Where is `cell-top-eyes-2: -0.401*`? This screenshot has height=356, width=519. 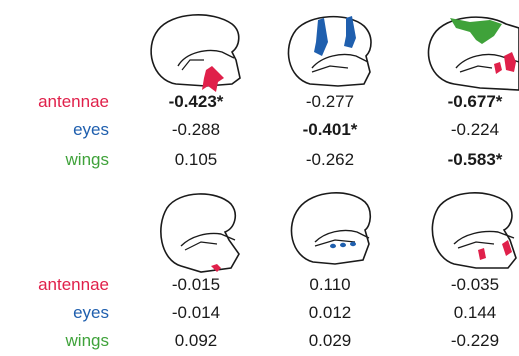
cell-top-eyes-2: -0.401* is located at coordinates (330, 129).